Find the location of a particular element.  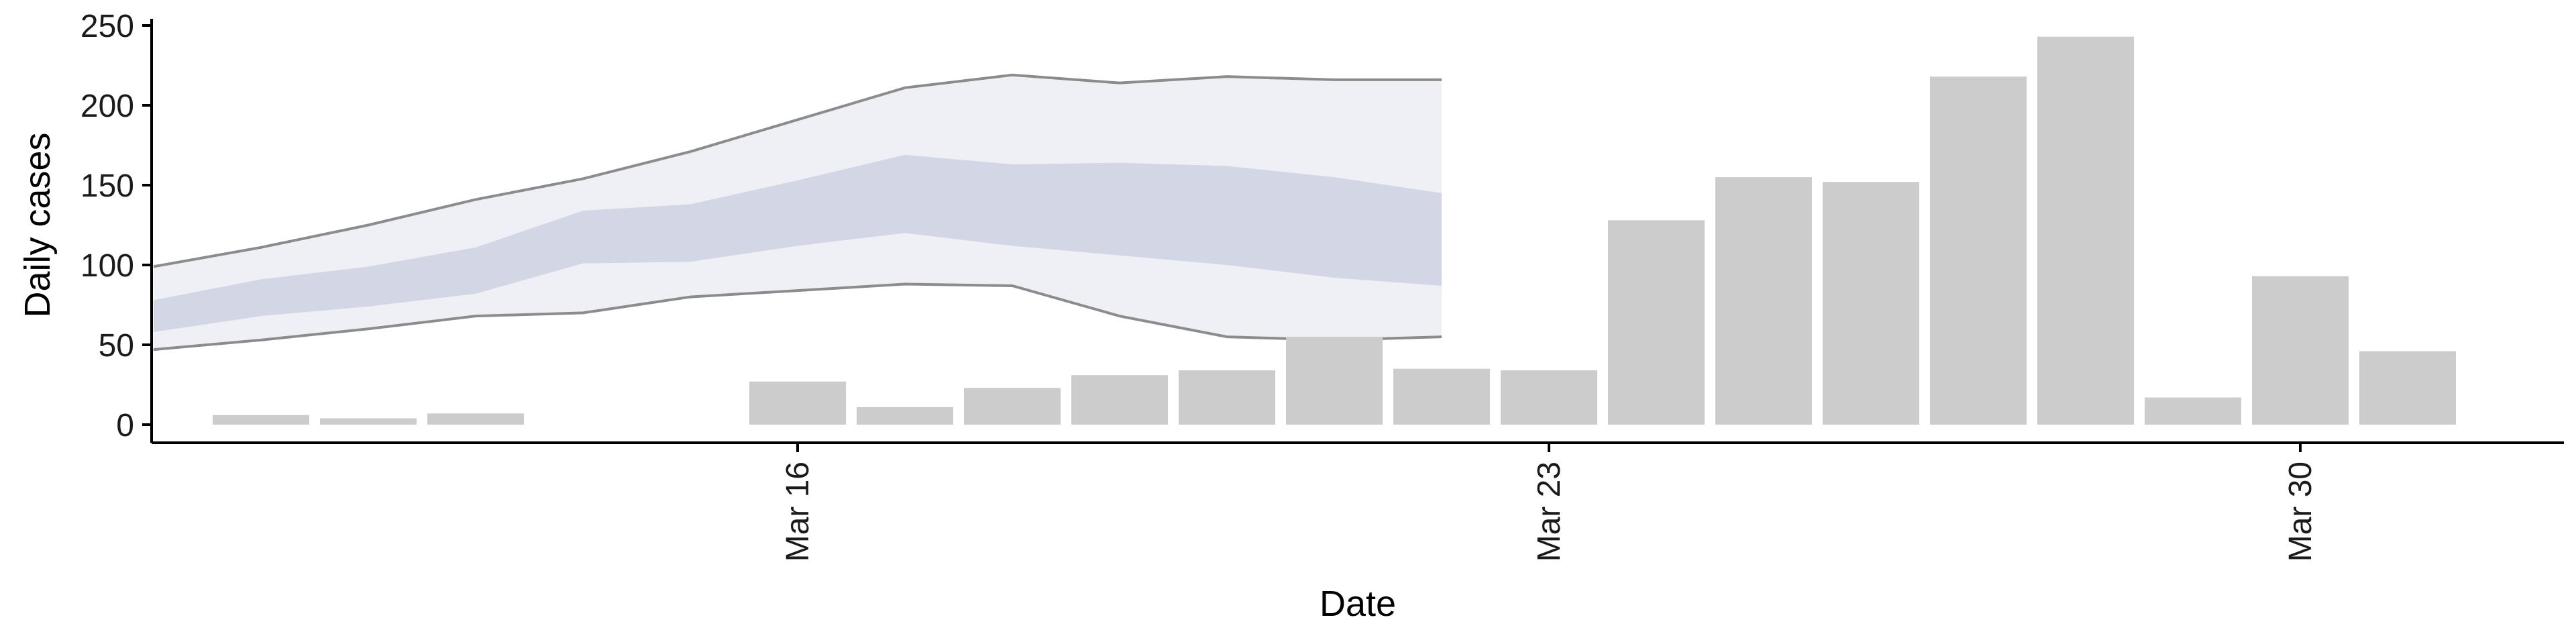

x-tick-label: Mar 16 is located at coordinates (798, 511).